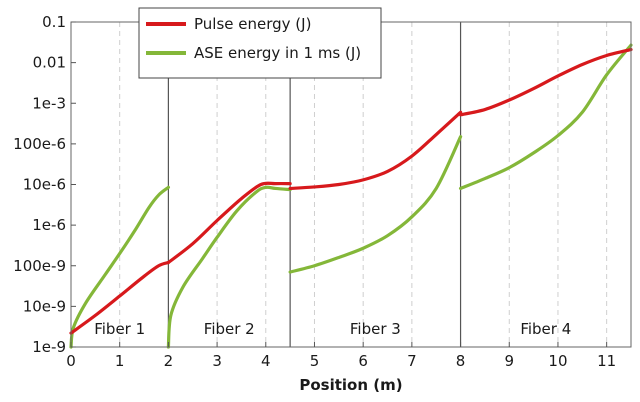  Describe the element at coordinates (119, 329) in the screenshot. I see `fiber-label-1: Fiber 1` at that location.